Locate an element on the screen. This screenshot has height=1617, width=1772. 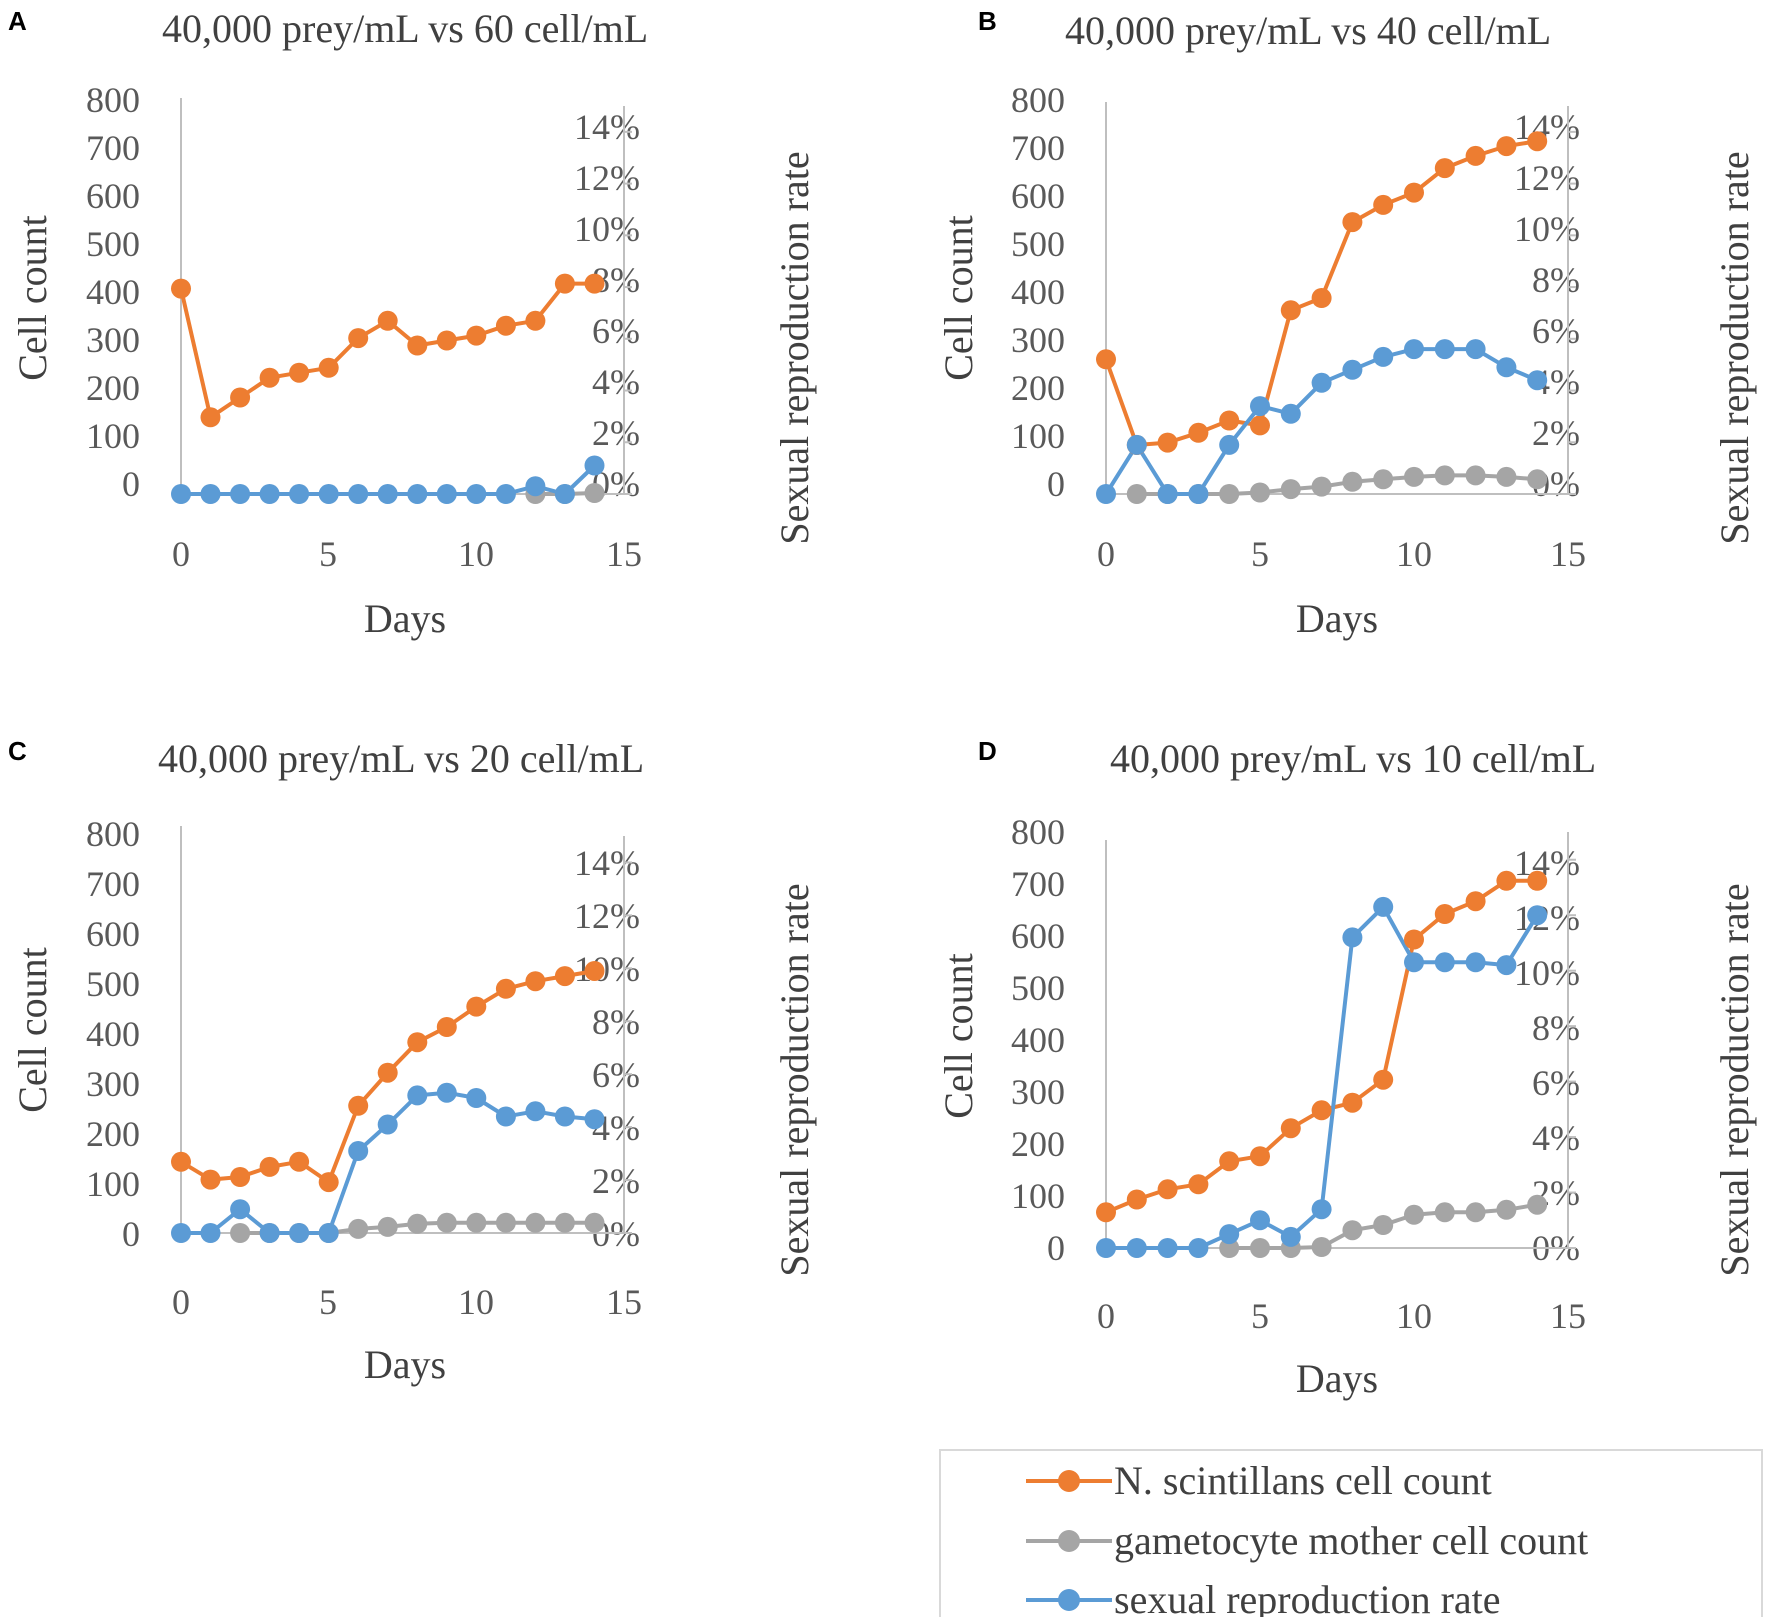
y2-tick-label: 10% is located at coordinates (1547, 973).